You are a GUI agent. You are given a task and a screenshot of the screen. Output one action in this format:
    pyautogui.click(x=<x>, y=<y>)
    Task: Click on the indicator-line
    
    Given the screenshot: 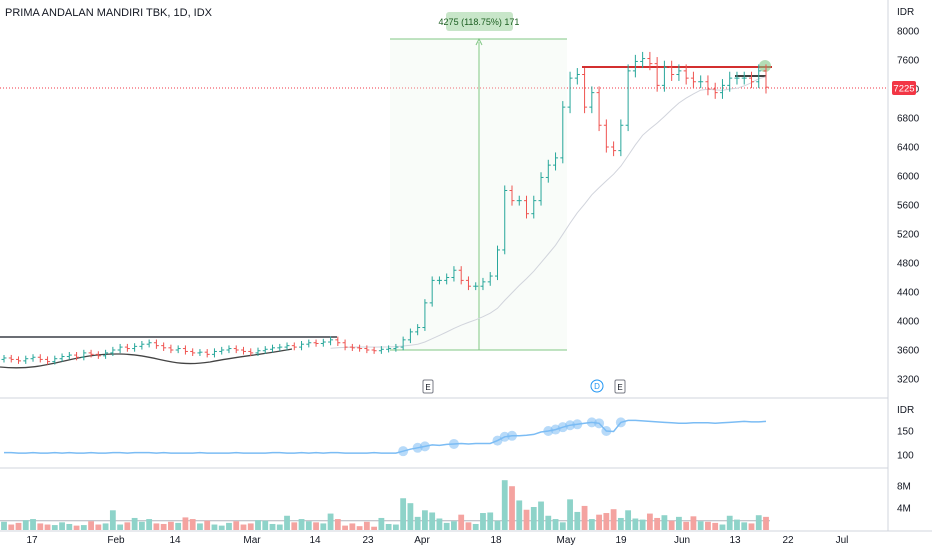 What is the action you would take?
    pyautogui.click(x=385, y=436)
    